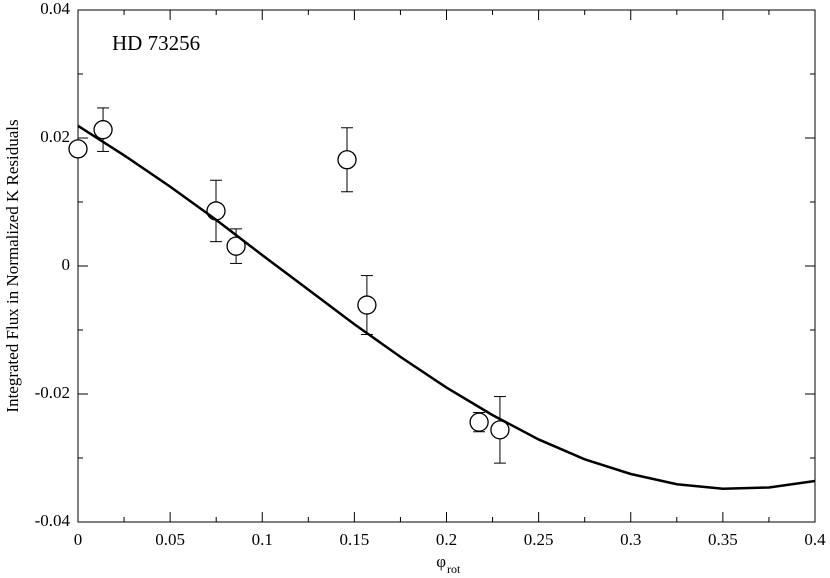  Describe the element at coordinates (55, 136) in the screenshot. I see `y-tick-label: 0.02` at that location.